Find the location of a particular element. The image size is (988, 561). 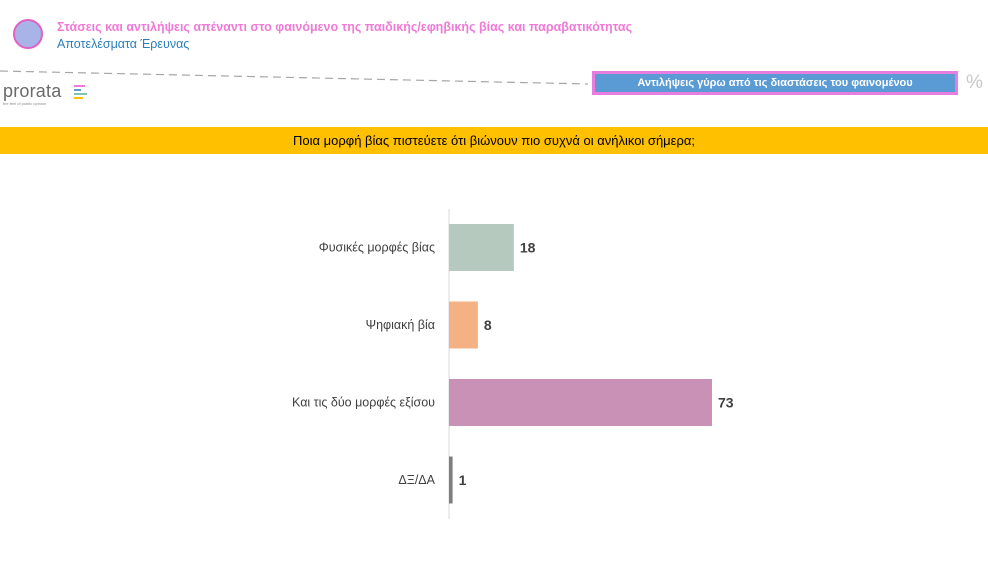

category-label-0: Φυσικές μορφές βίας is located at coordinates (377, 248).